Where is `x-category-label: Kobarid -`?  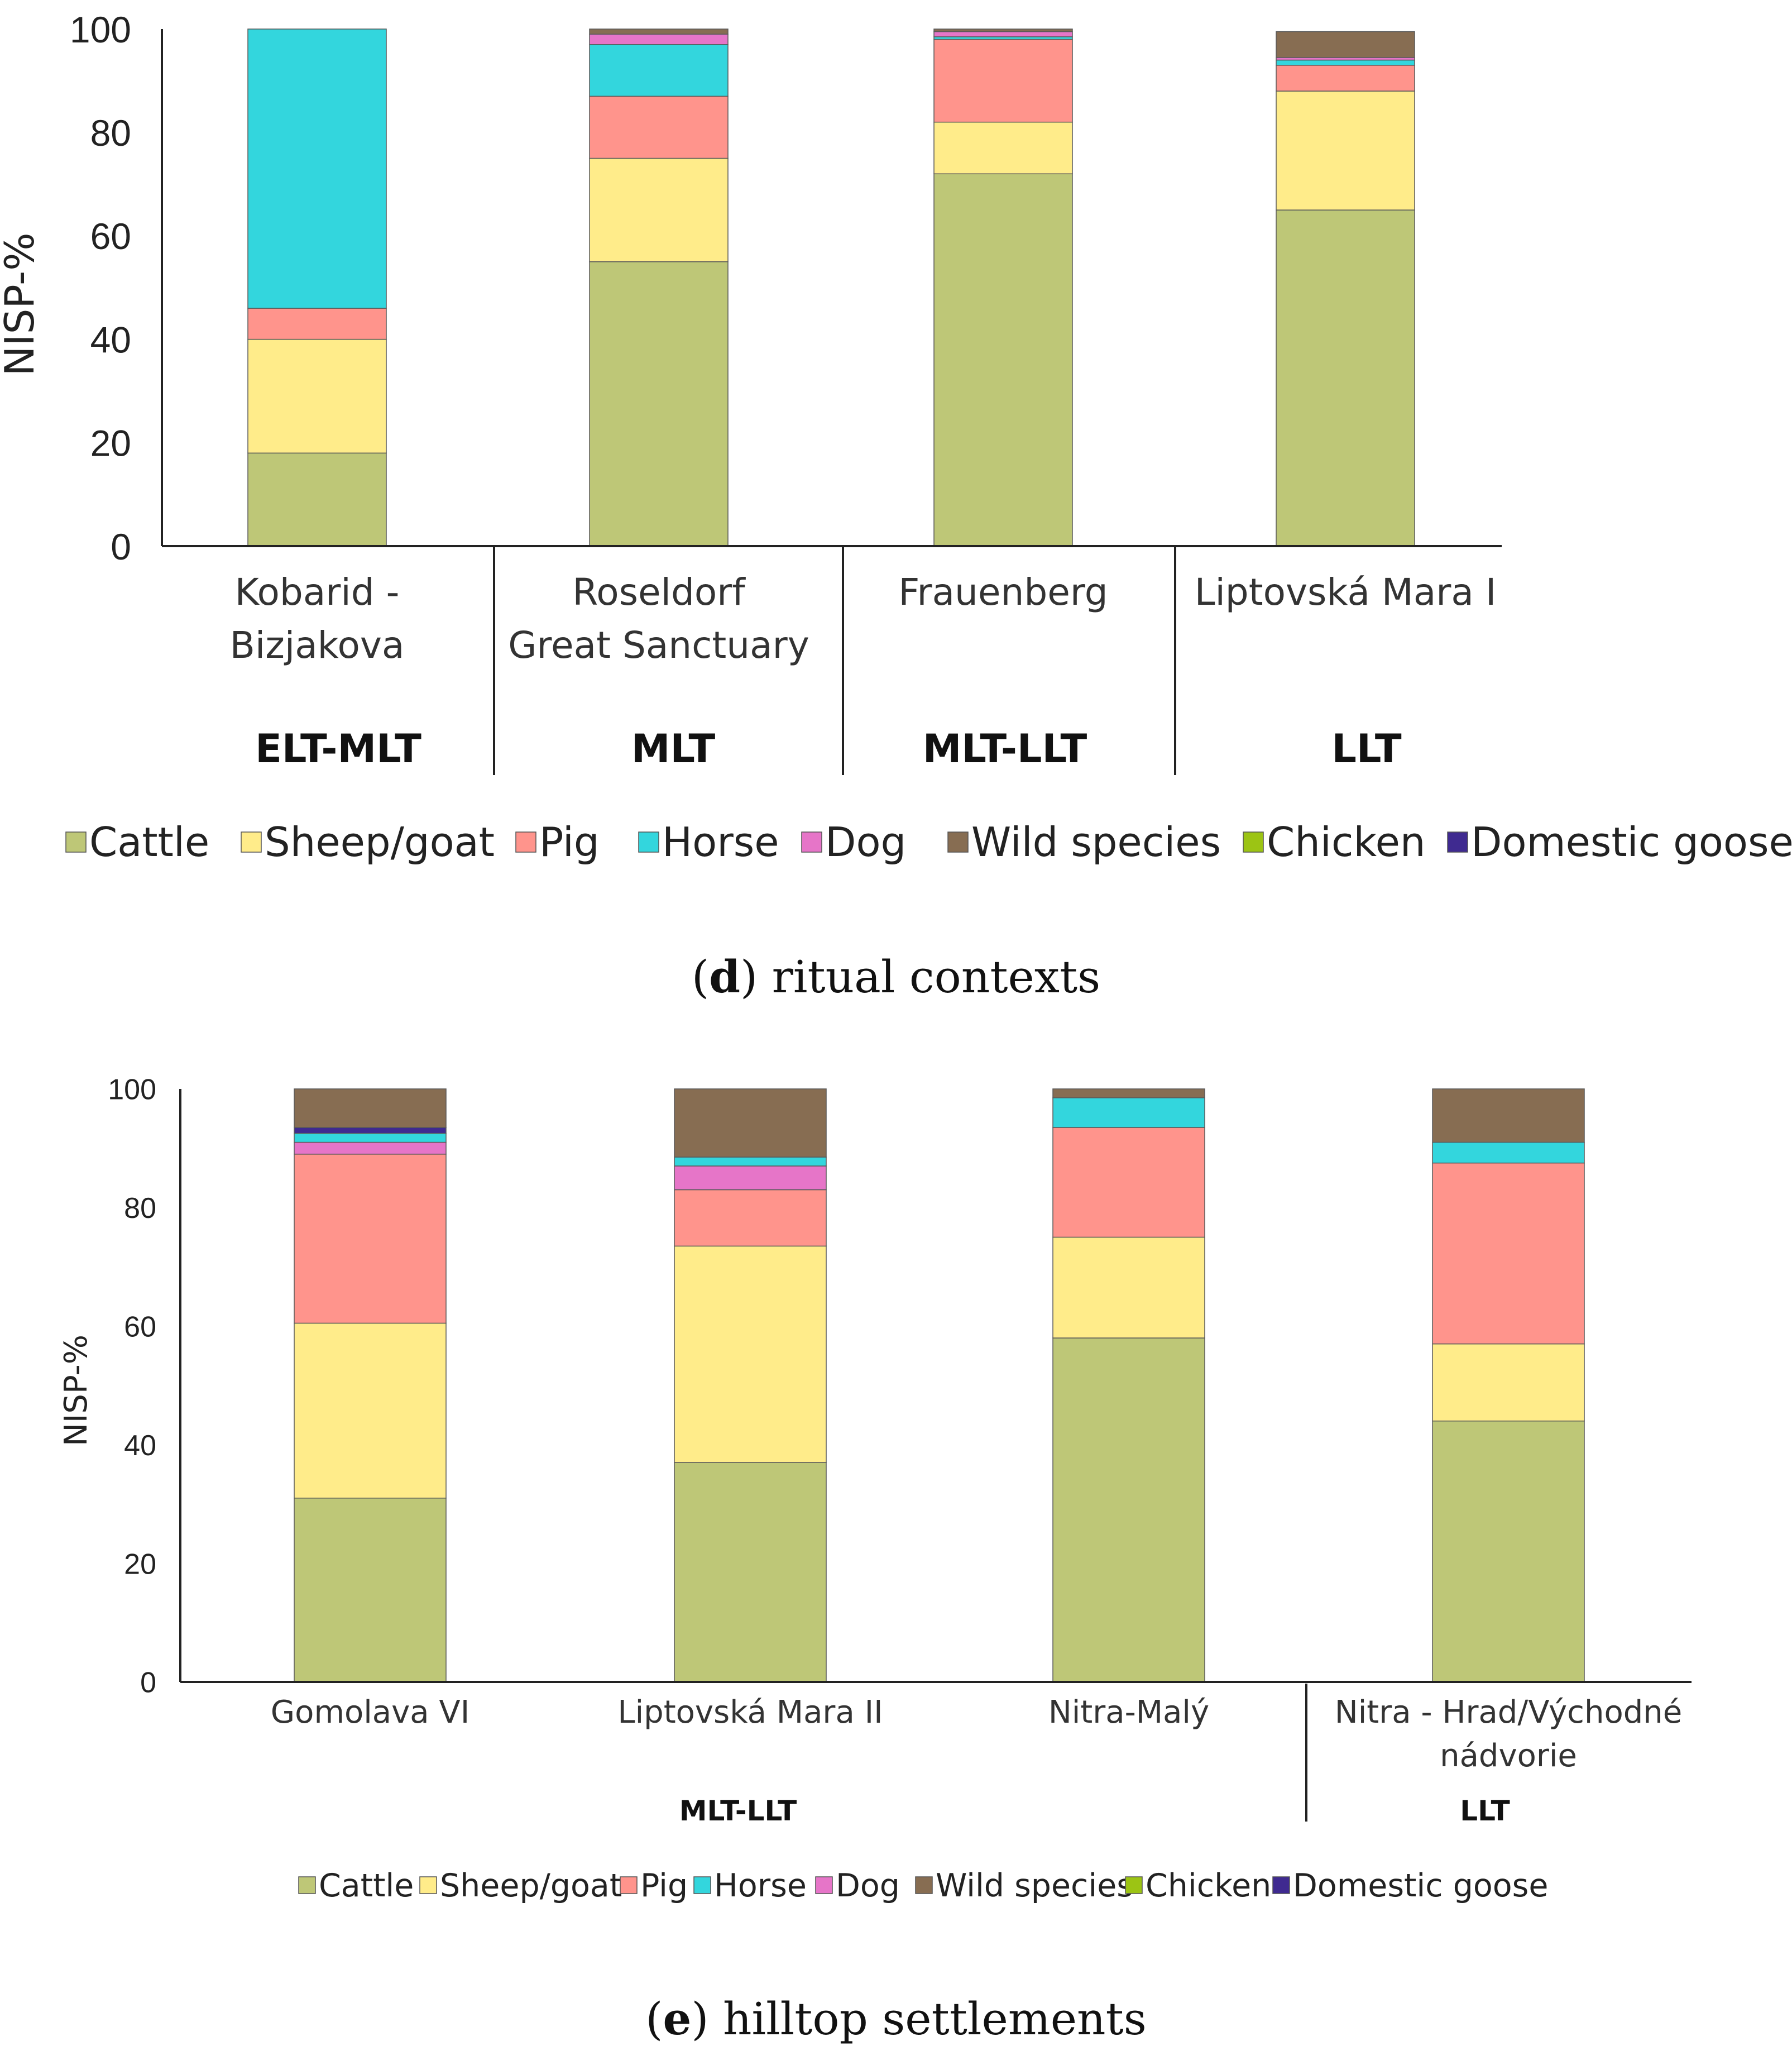
x-category-label: Kobarid - is located at coordinates (317, 592).